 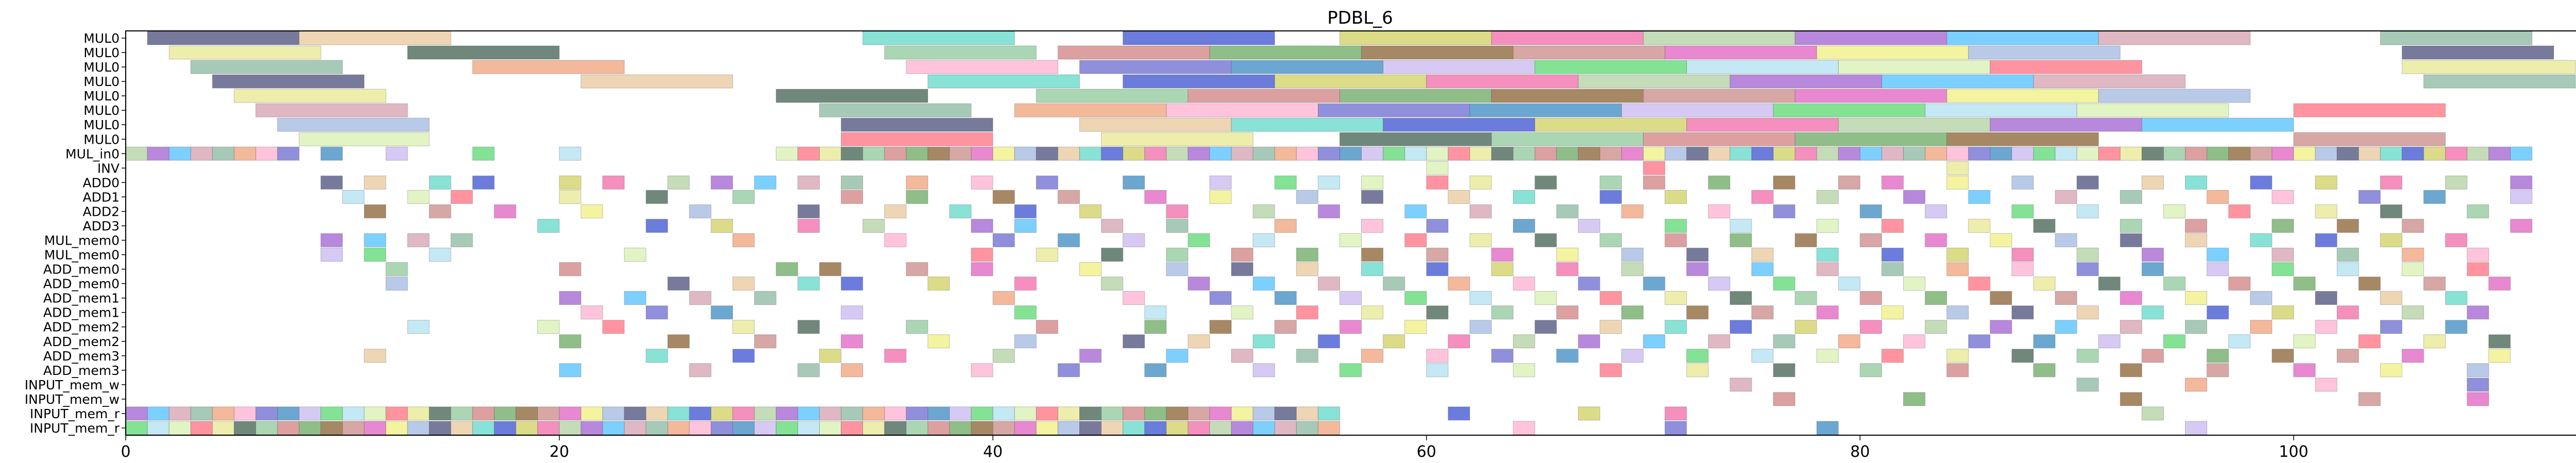 What do you see at coordinates (2369, 399) in the screenshot?
I see `task-cell-input_mem_w` at bounding box center [2369, 399].